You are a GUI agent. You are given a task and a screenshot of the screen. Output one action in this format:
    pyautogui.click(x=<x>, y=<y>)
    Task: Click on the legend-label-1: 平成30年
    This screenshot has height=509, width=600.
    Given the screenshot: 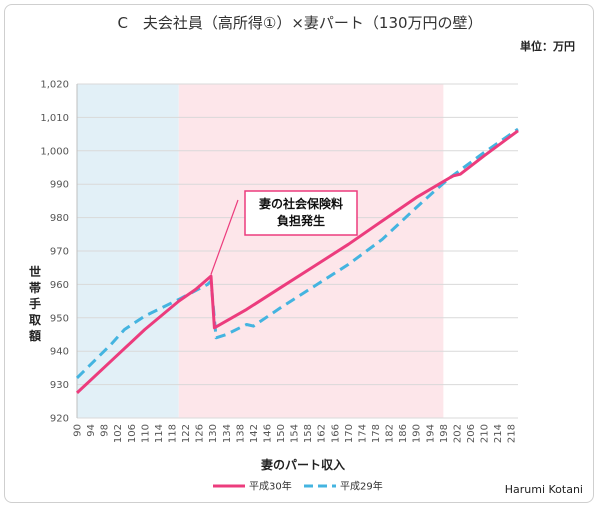 What is the action you would take?
    pyautogui.click(x=270, y=486)
    